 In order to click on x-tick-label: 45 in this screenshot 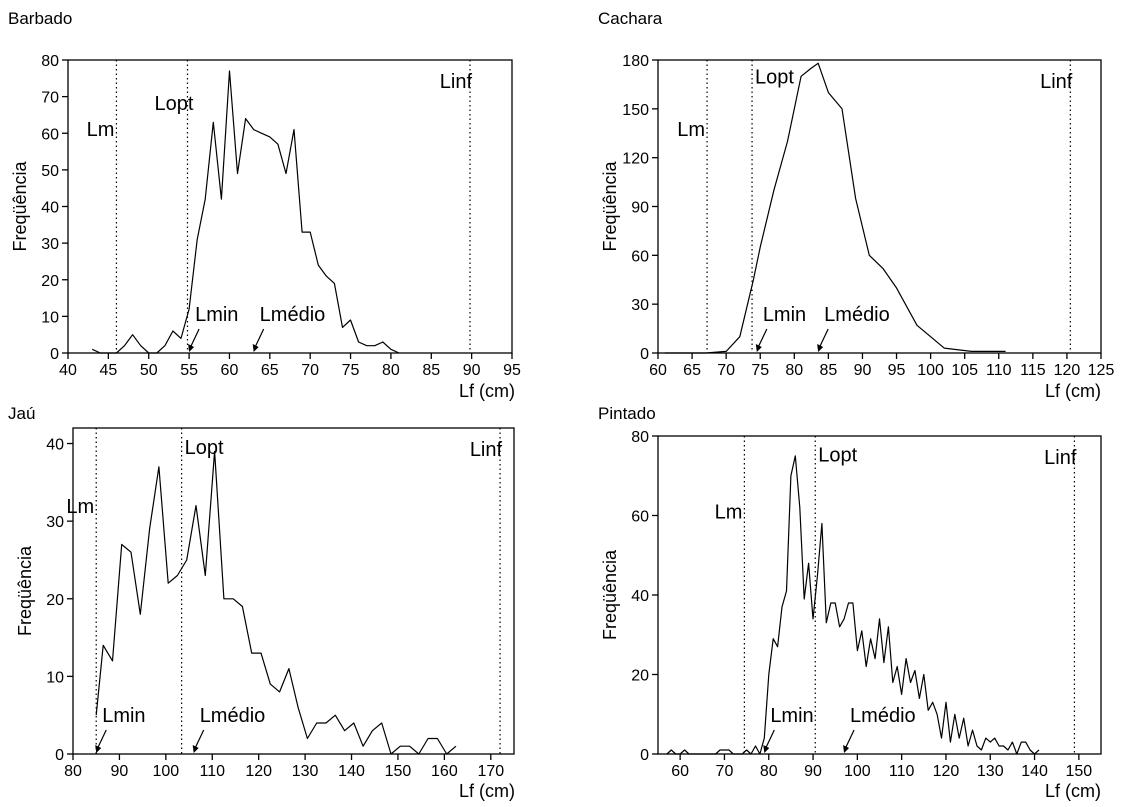, I will do `click(108, 370)`.